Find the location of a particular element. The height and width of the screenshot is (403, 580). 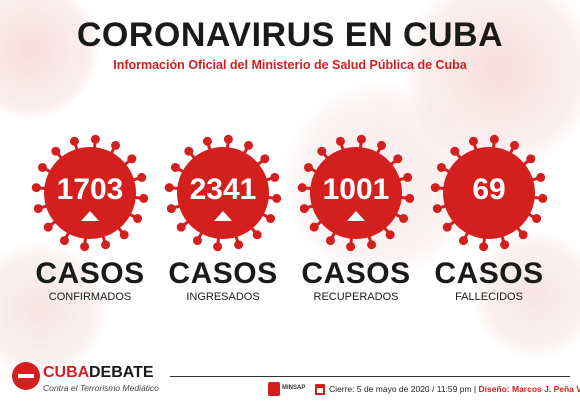

minsap-logo: MINSAP is located at coordinates (288, 391).